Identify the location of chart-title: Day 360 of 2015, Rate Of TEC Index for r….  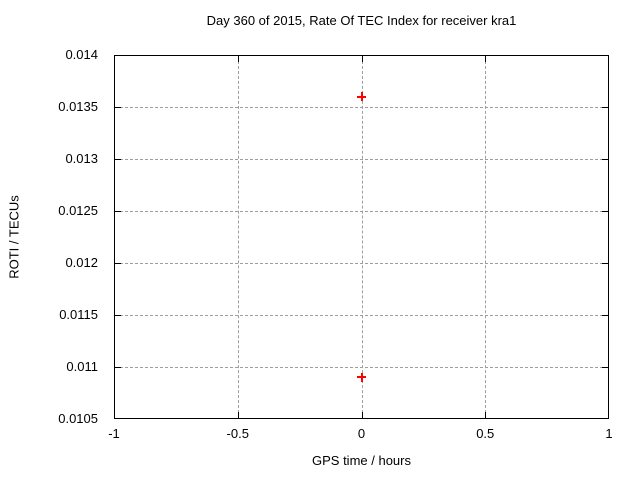
(361, 20).